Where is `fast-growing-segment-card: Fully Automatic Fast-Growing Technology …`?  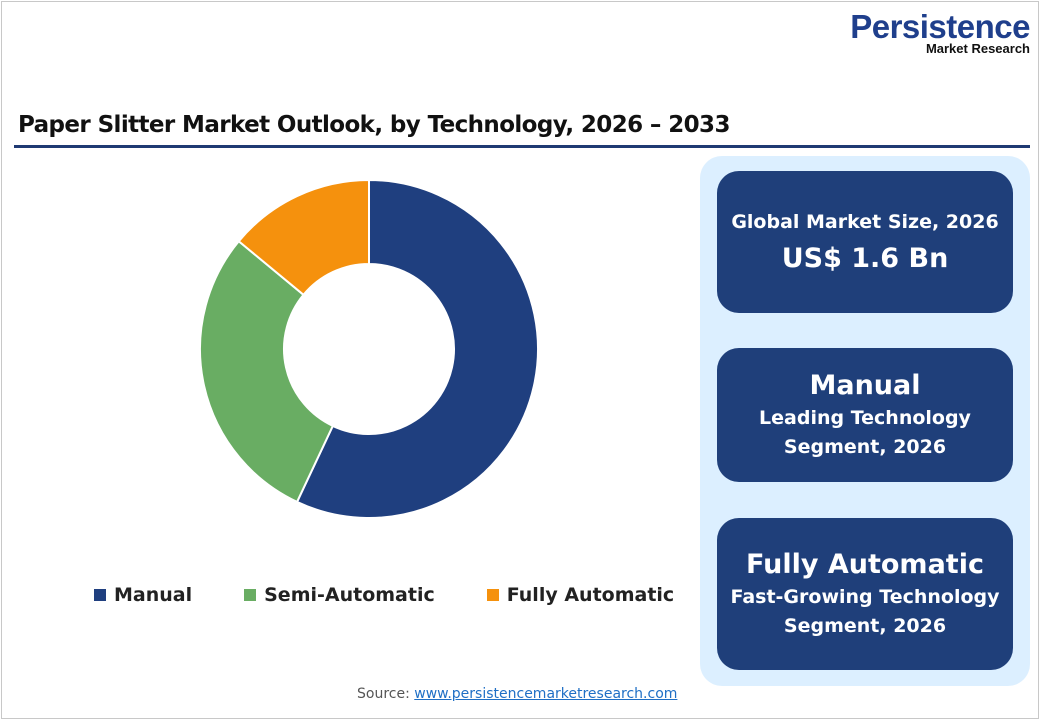 fast-growing-segment-card: Fully Automatic Fast-Growing Technology … is located at coordinates (865, 594).